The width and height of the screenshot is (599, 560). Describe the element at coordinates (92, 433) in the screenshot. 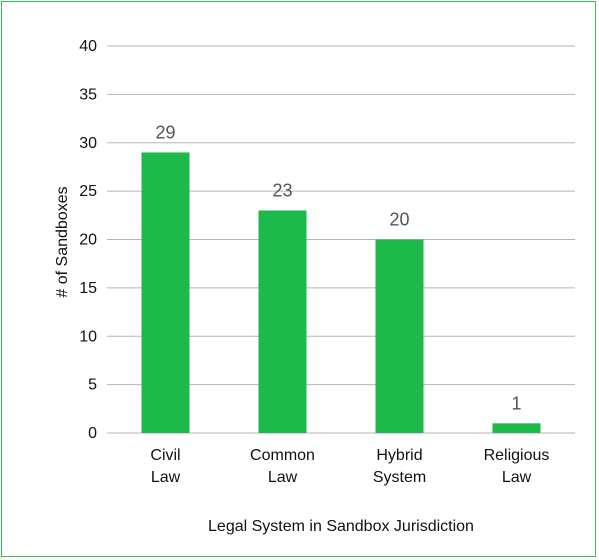

I see `y-tick-label-0: 0` at that location.